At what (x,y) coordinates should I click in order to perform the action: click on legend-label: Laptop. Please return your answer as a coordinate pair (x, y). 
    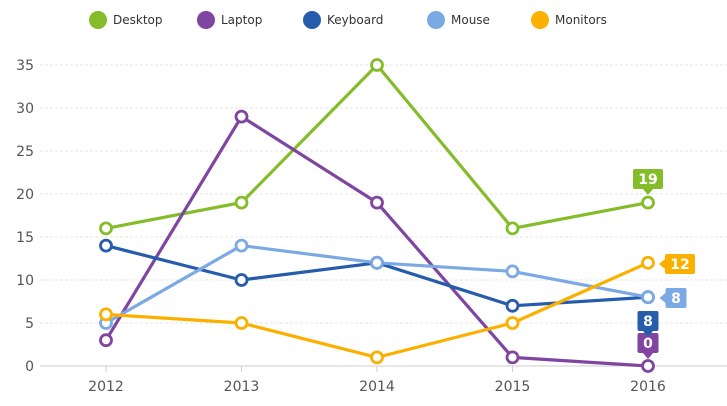
    Looking at the image, I should click on (241, 20).